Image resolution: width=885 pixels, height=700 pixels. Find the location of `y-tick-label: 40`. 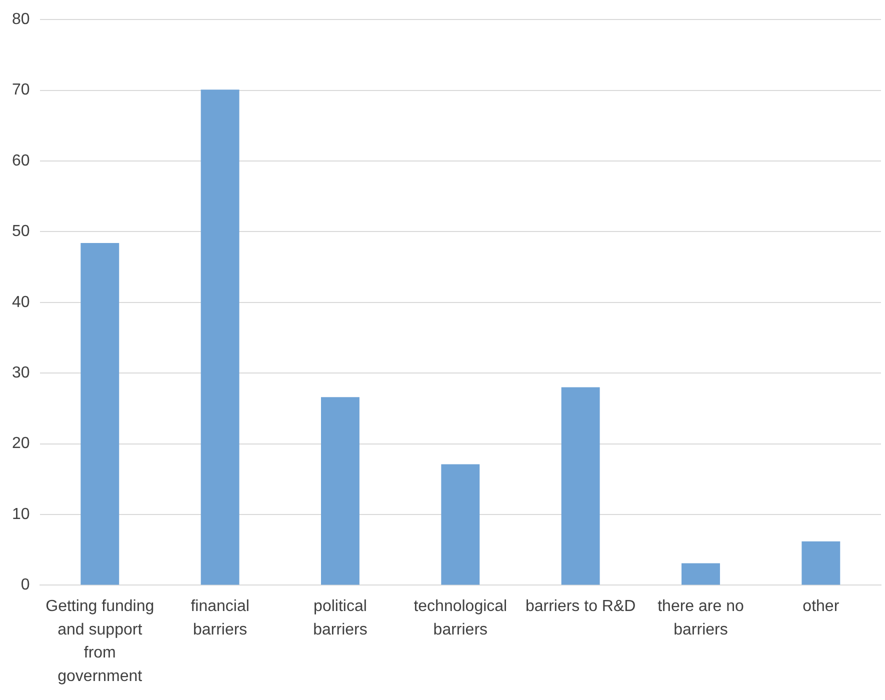

y-tick-label: 40 is located at coordinates (21, 302).